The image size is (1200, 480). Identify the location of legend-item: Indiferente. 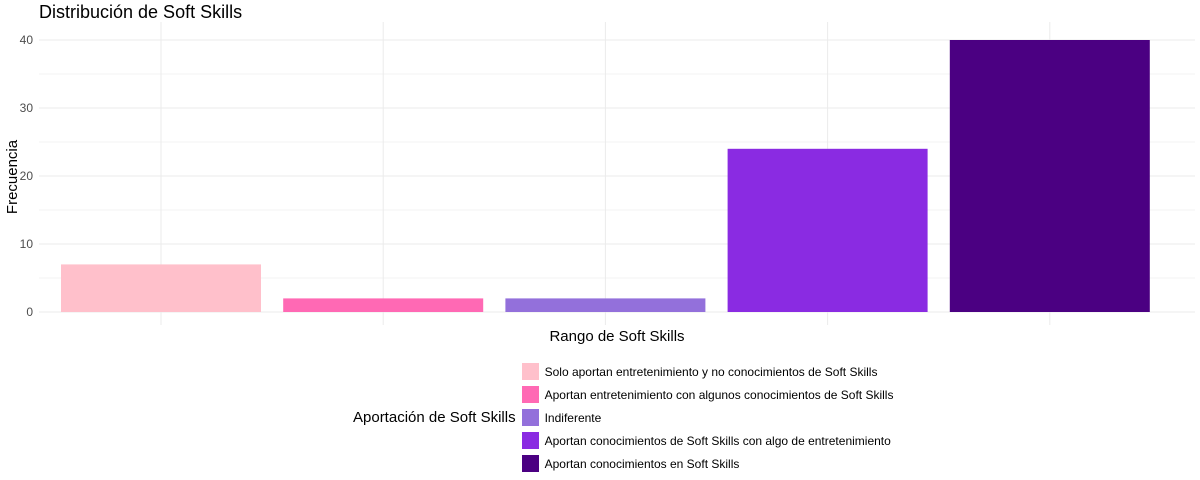
(707, 417).